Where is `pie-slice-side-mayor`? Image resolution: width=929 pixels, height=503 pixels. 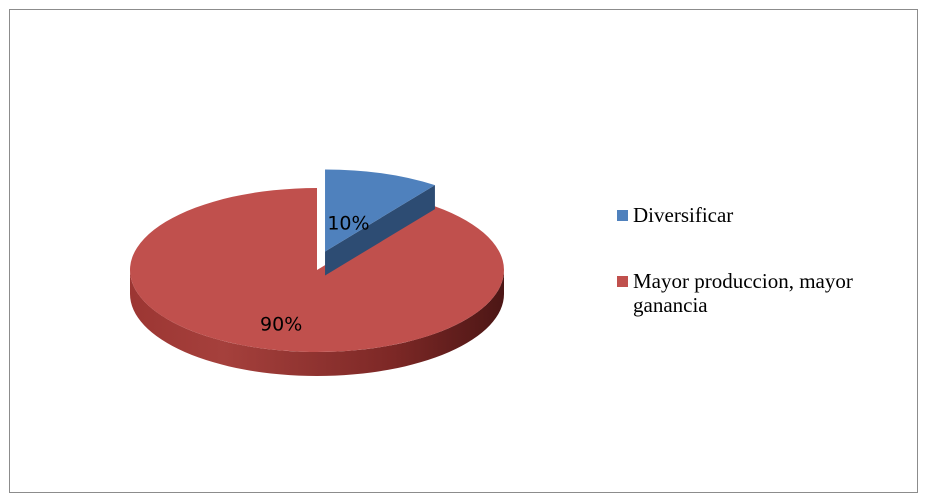 pie-slice-side-mayor is located at coordinates (317, 323).